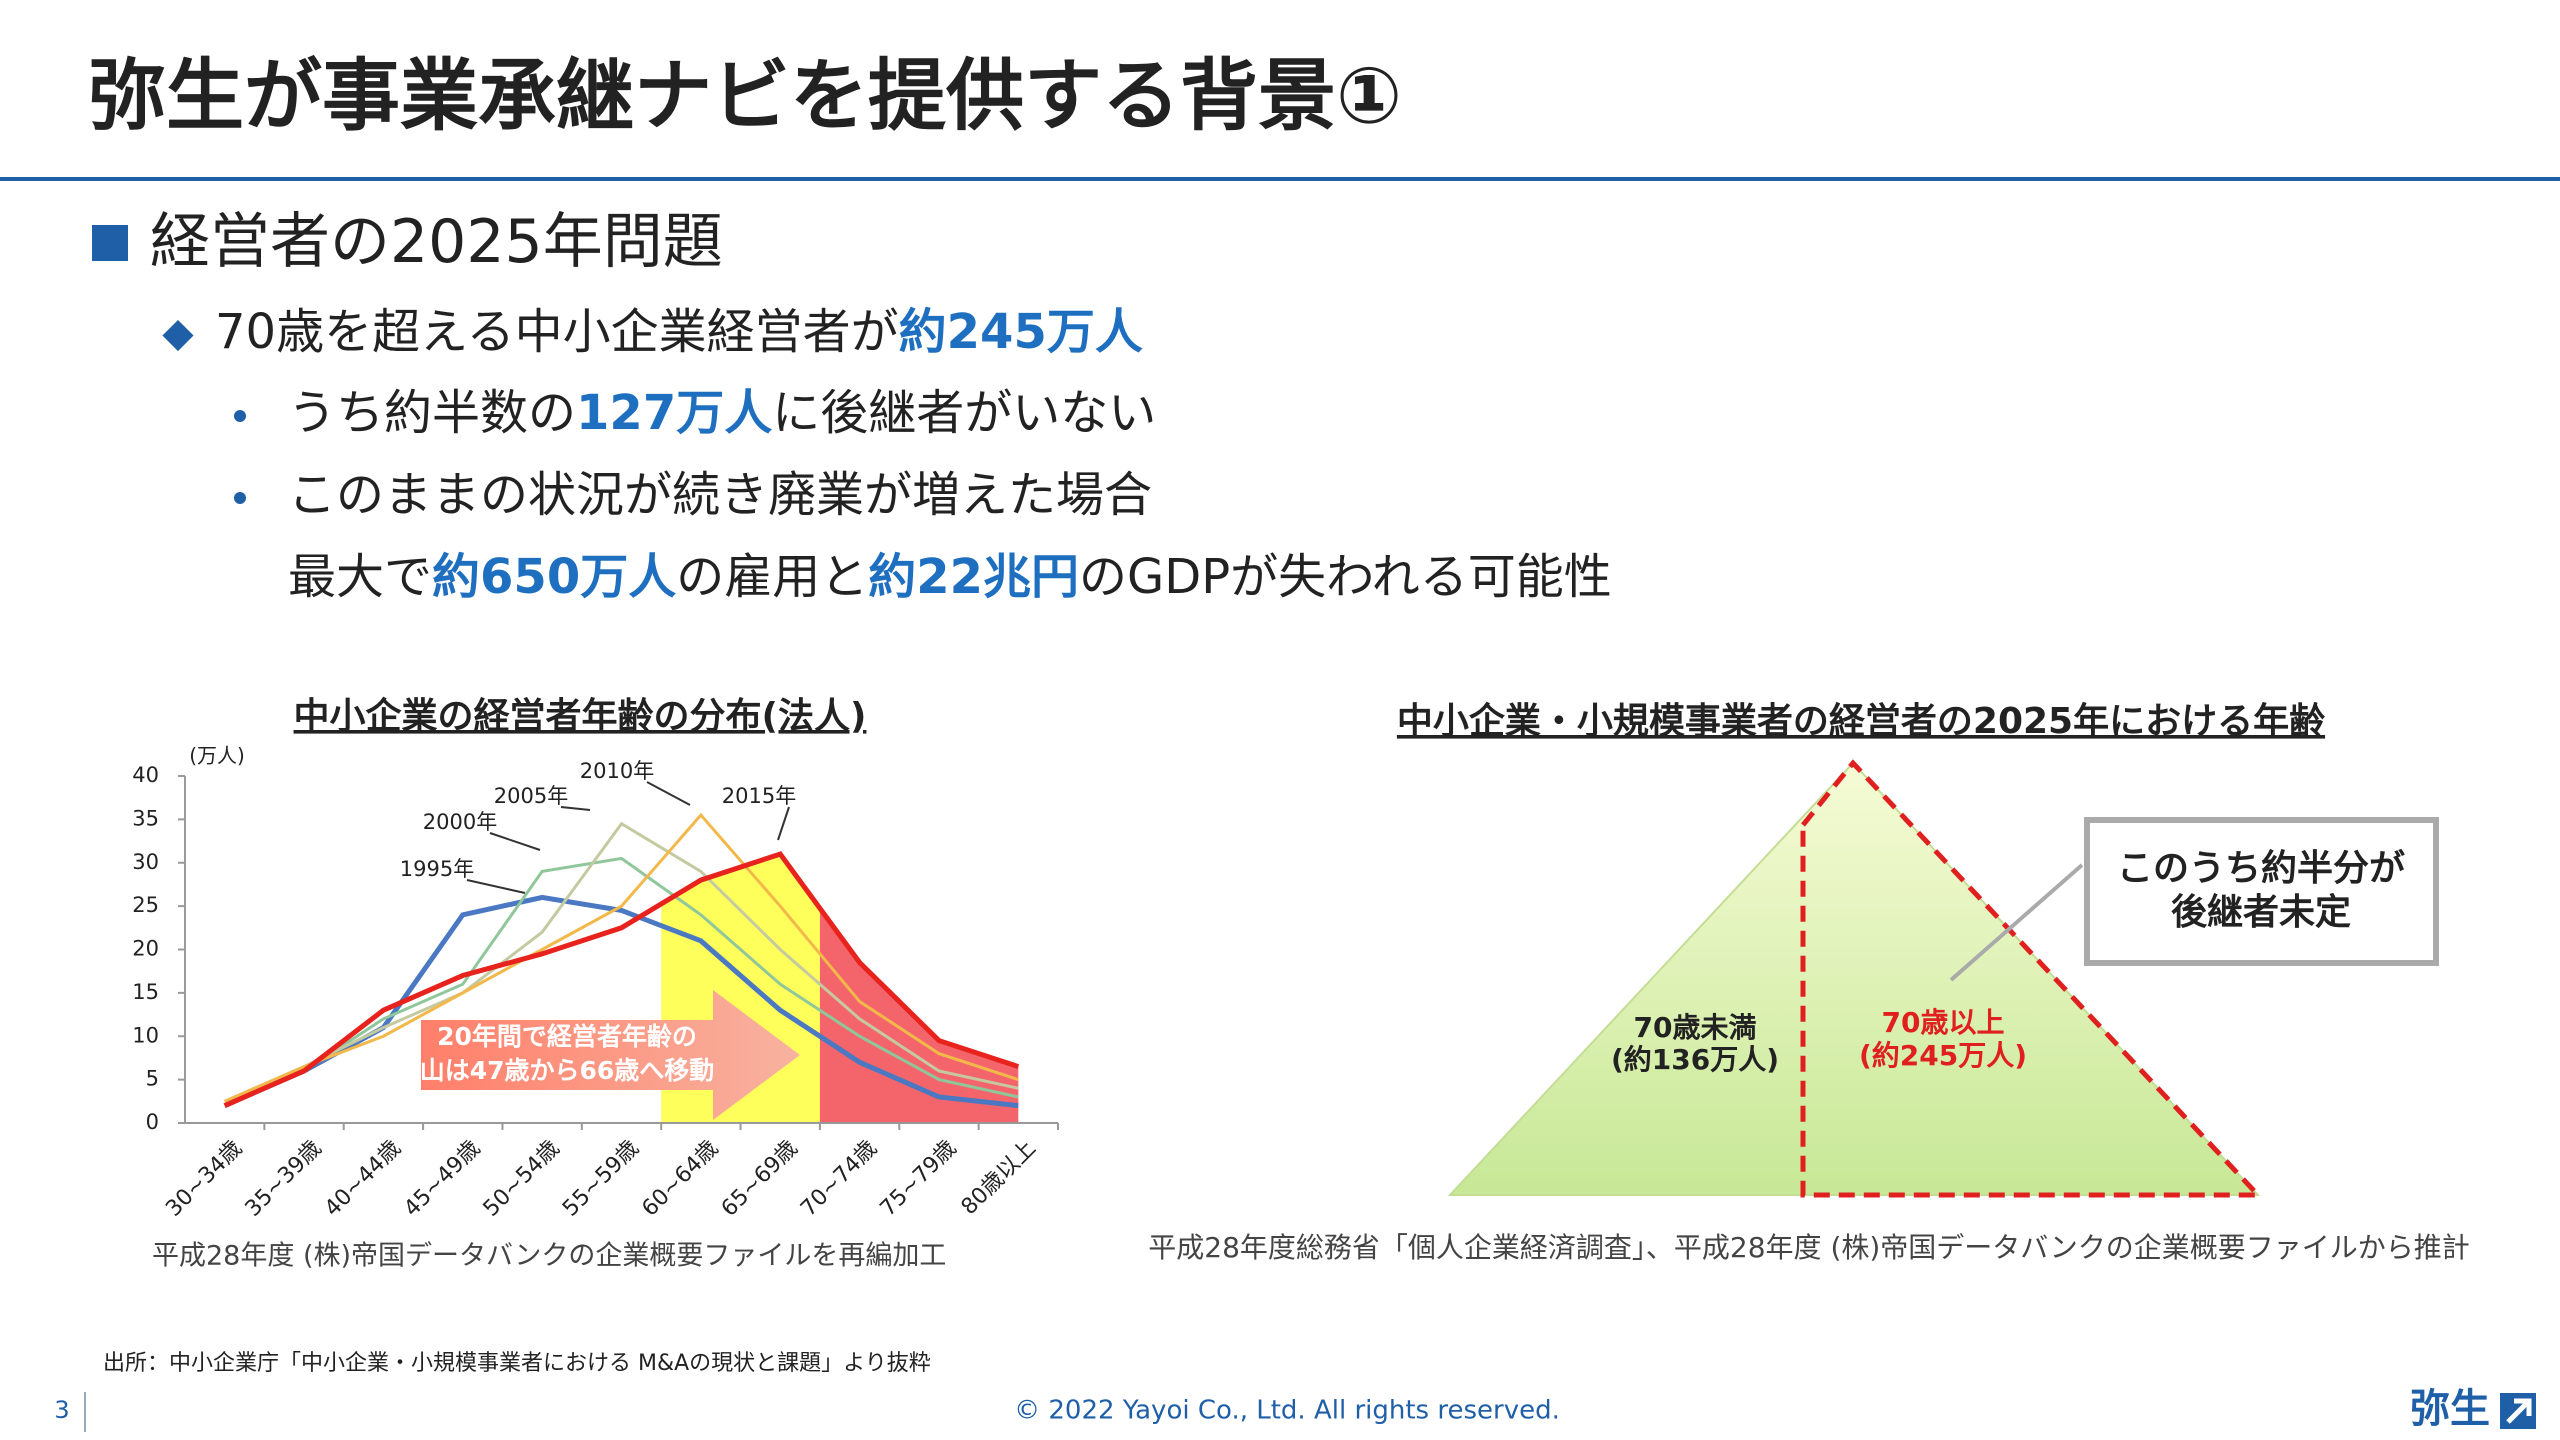 The image size is (2560, 1440). What do you see at coordinates (557, 332) in the screenshot?
I see `bullet-run: 70歳を超える中小企業経営者が` at bounding box center [557, 332].